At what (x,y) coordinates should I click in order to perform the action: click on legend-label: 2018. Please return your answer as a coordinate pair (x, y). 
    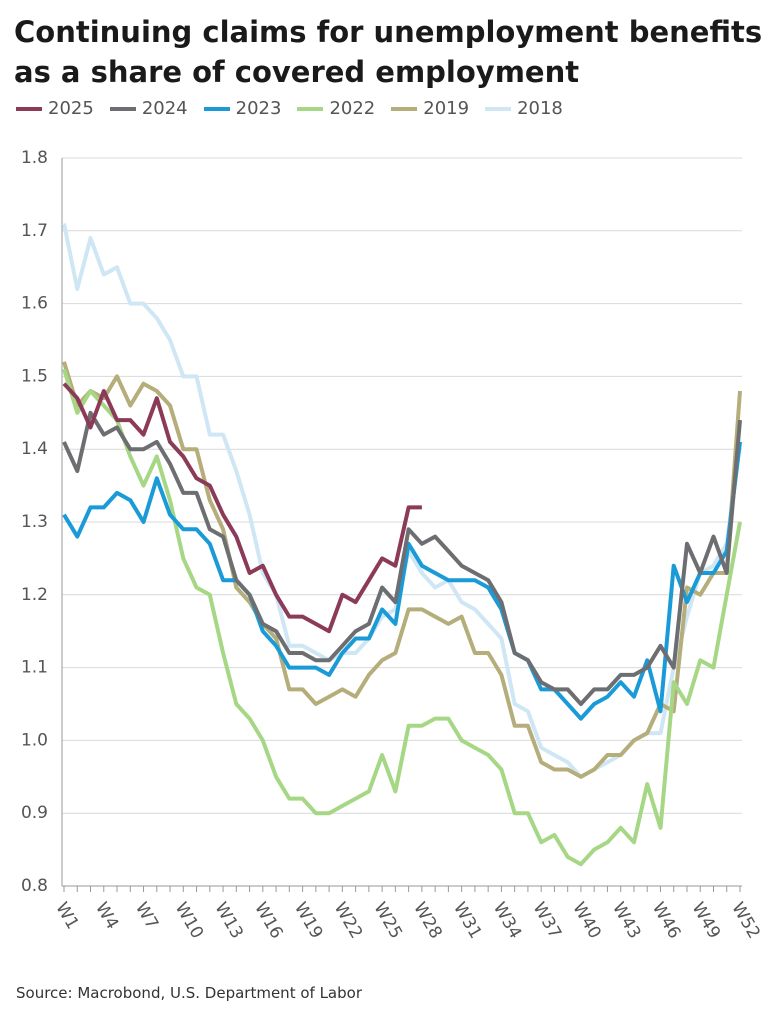
    Looking at the image, I should click on (540, 108).